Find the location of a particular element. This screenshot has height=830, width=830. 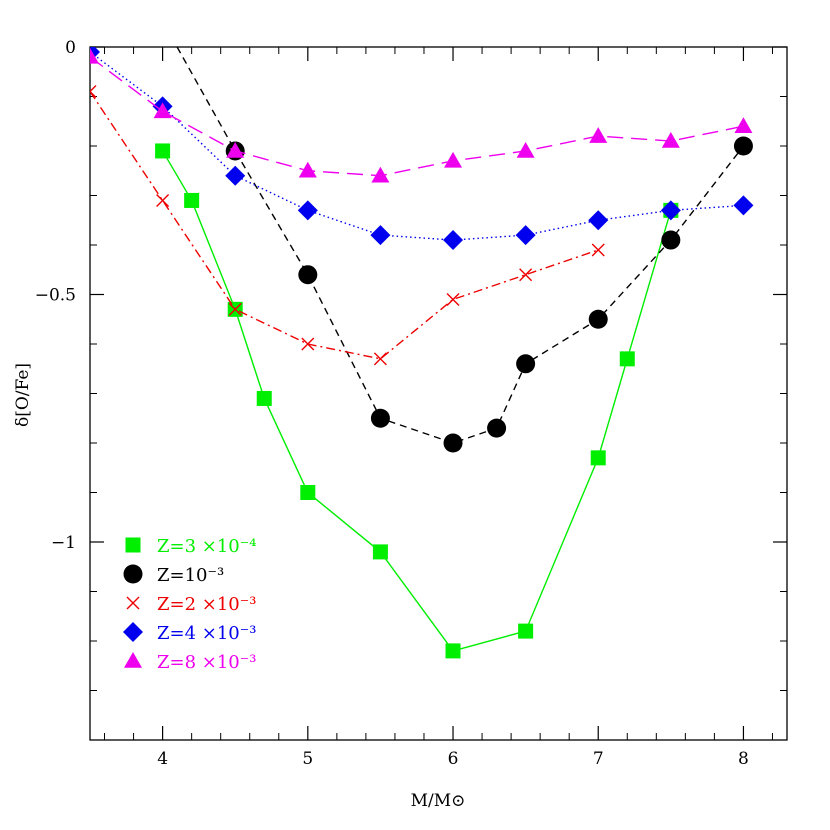

legend-item: Z=4 ×10⁻³ is located at coordinates (189, 633).